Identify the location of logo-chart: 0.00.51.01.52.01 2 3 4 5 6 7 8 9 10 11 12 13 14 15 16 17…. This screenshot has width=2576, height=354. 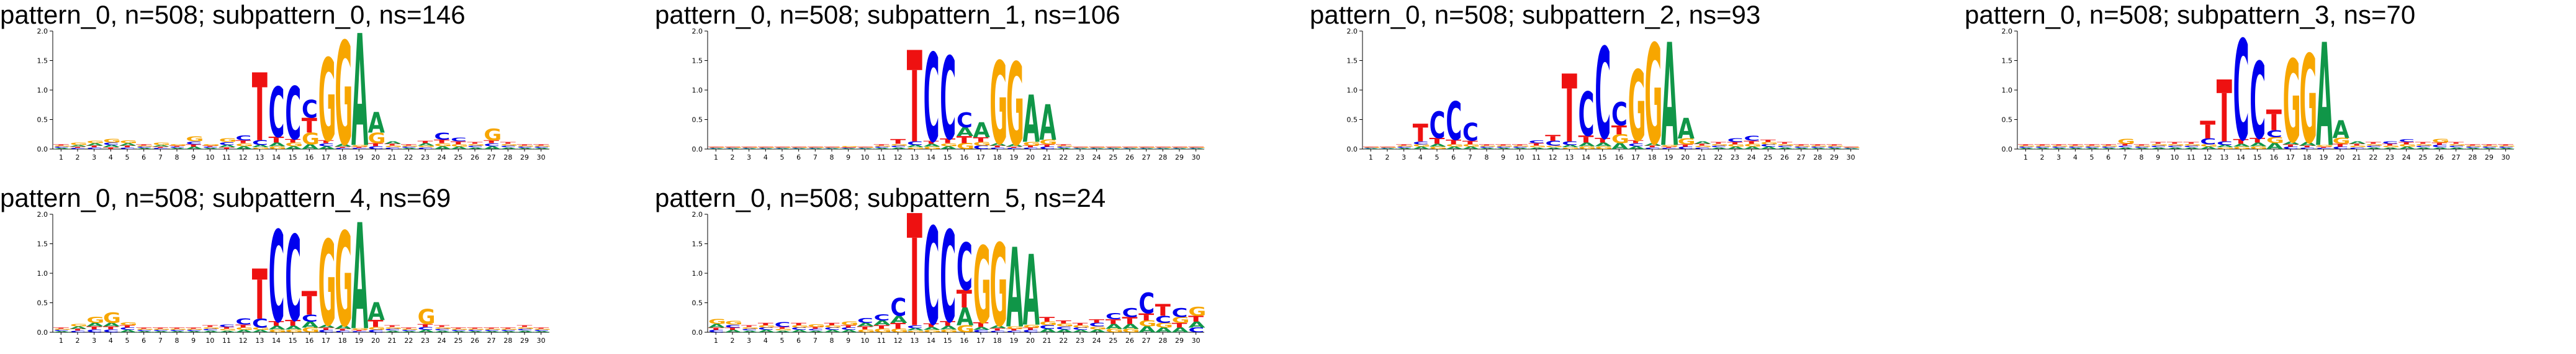
(1604, 97).